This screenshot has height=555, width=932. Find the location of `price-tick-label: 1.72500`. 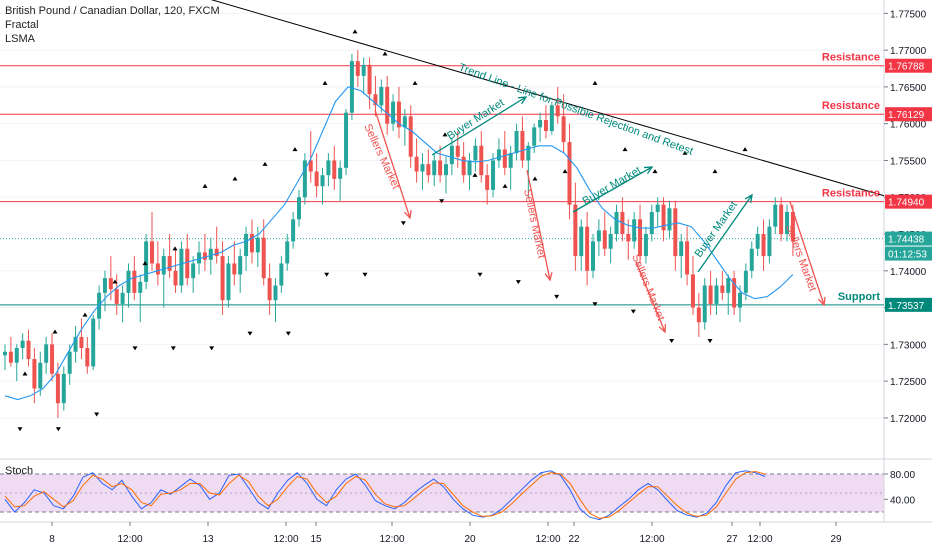

price-tick-label: 1.72500 is located at coordinates (908, 382).